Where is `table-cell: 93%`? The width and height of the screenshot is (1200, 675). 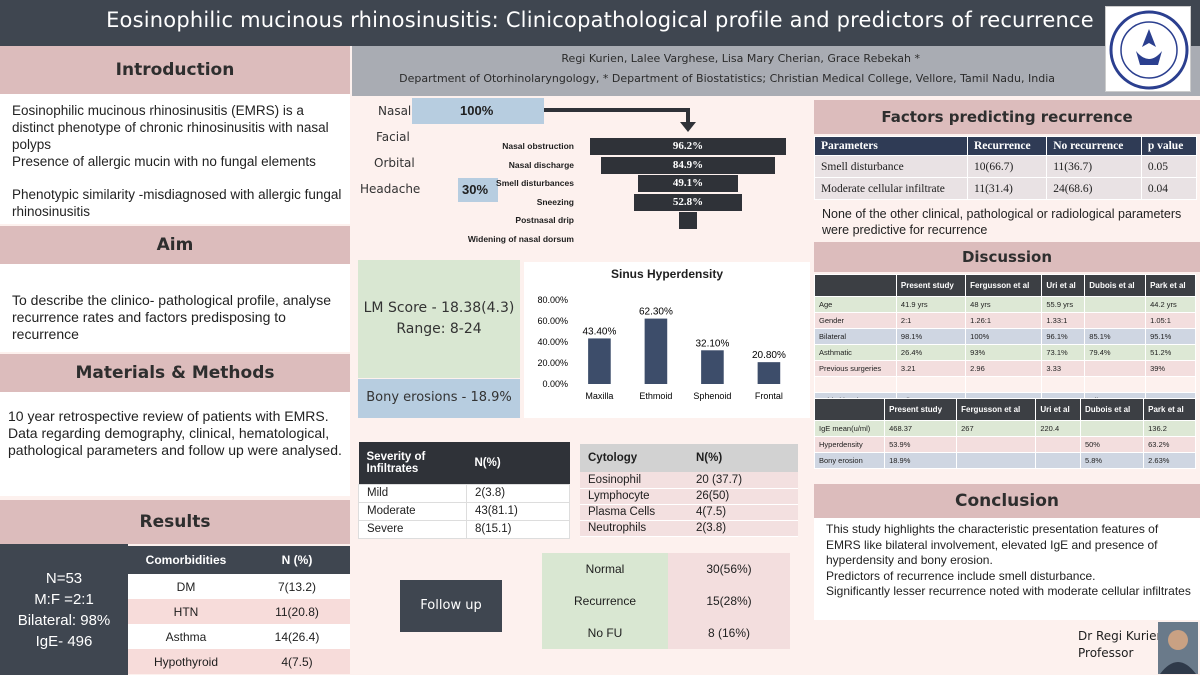
table-cell: 93% is located at coordinates (1004, 352).